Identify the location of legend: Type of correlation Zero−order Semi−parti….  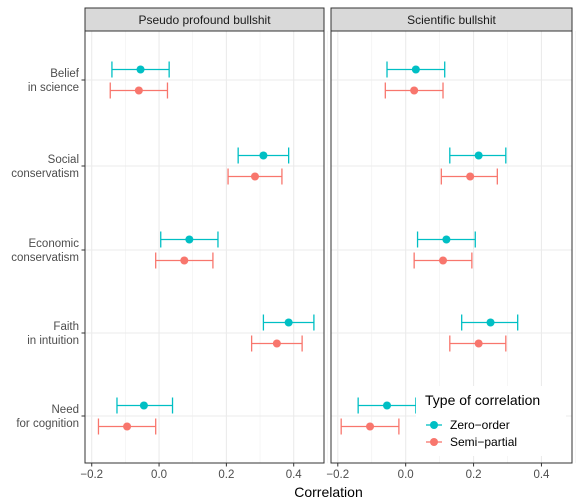
(491, 421).